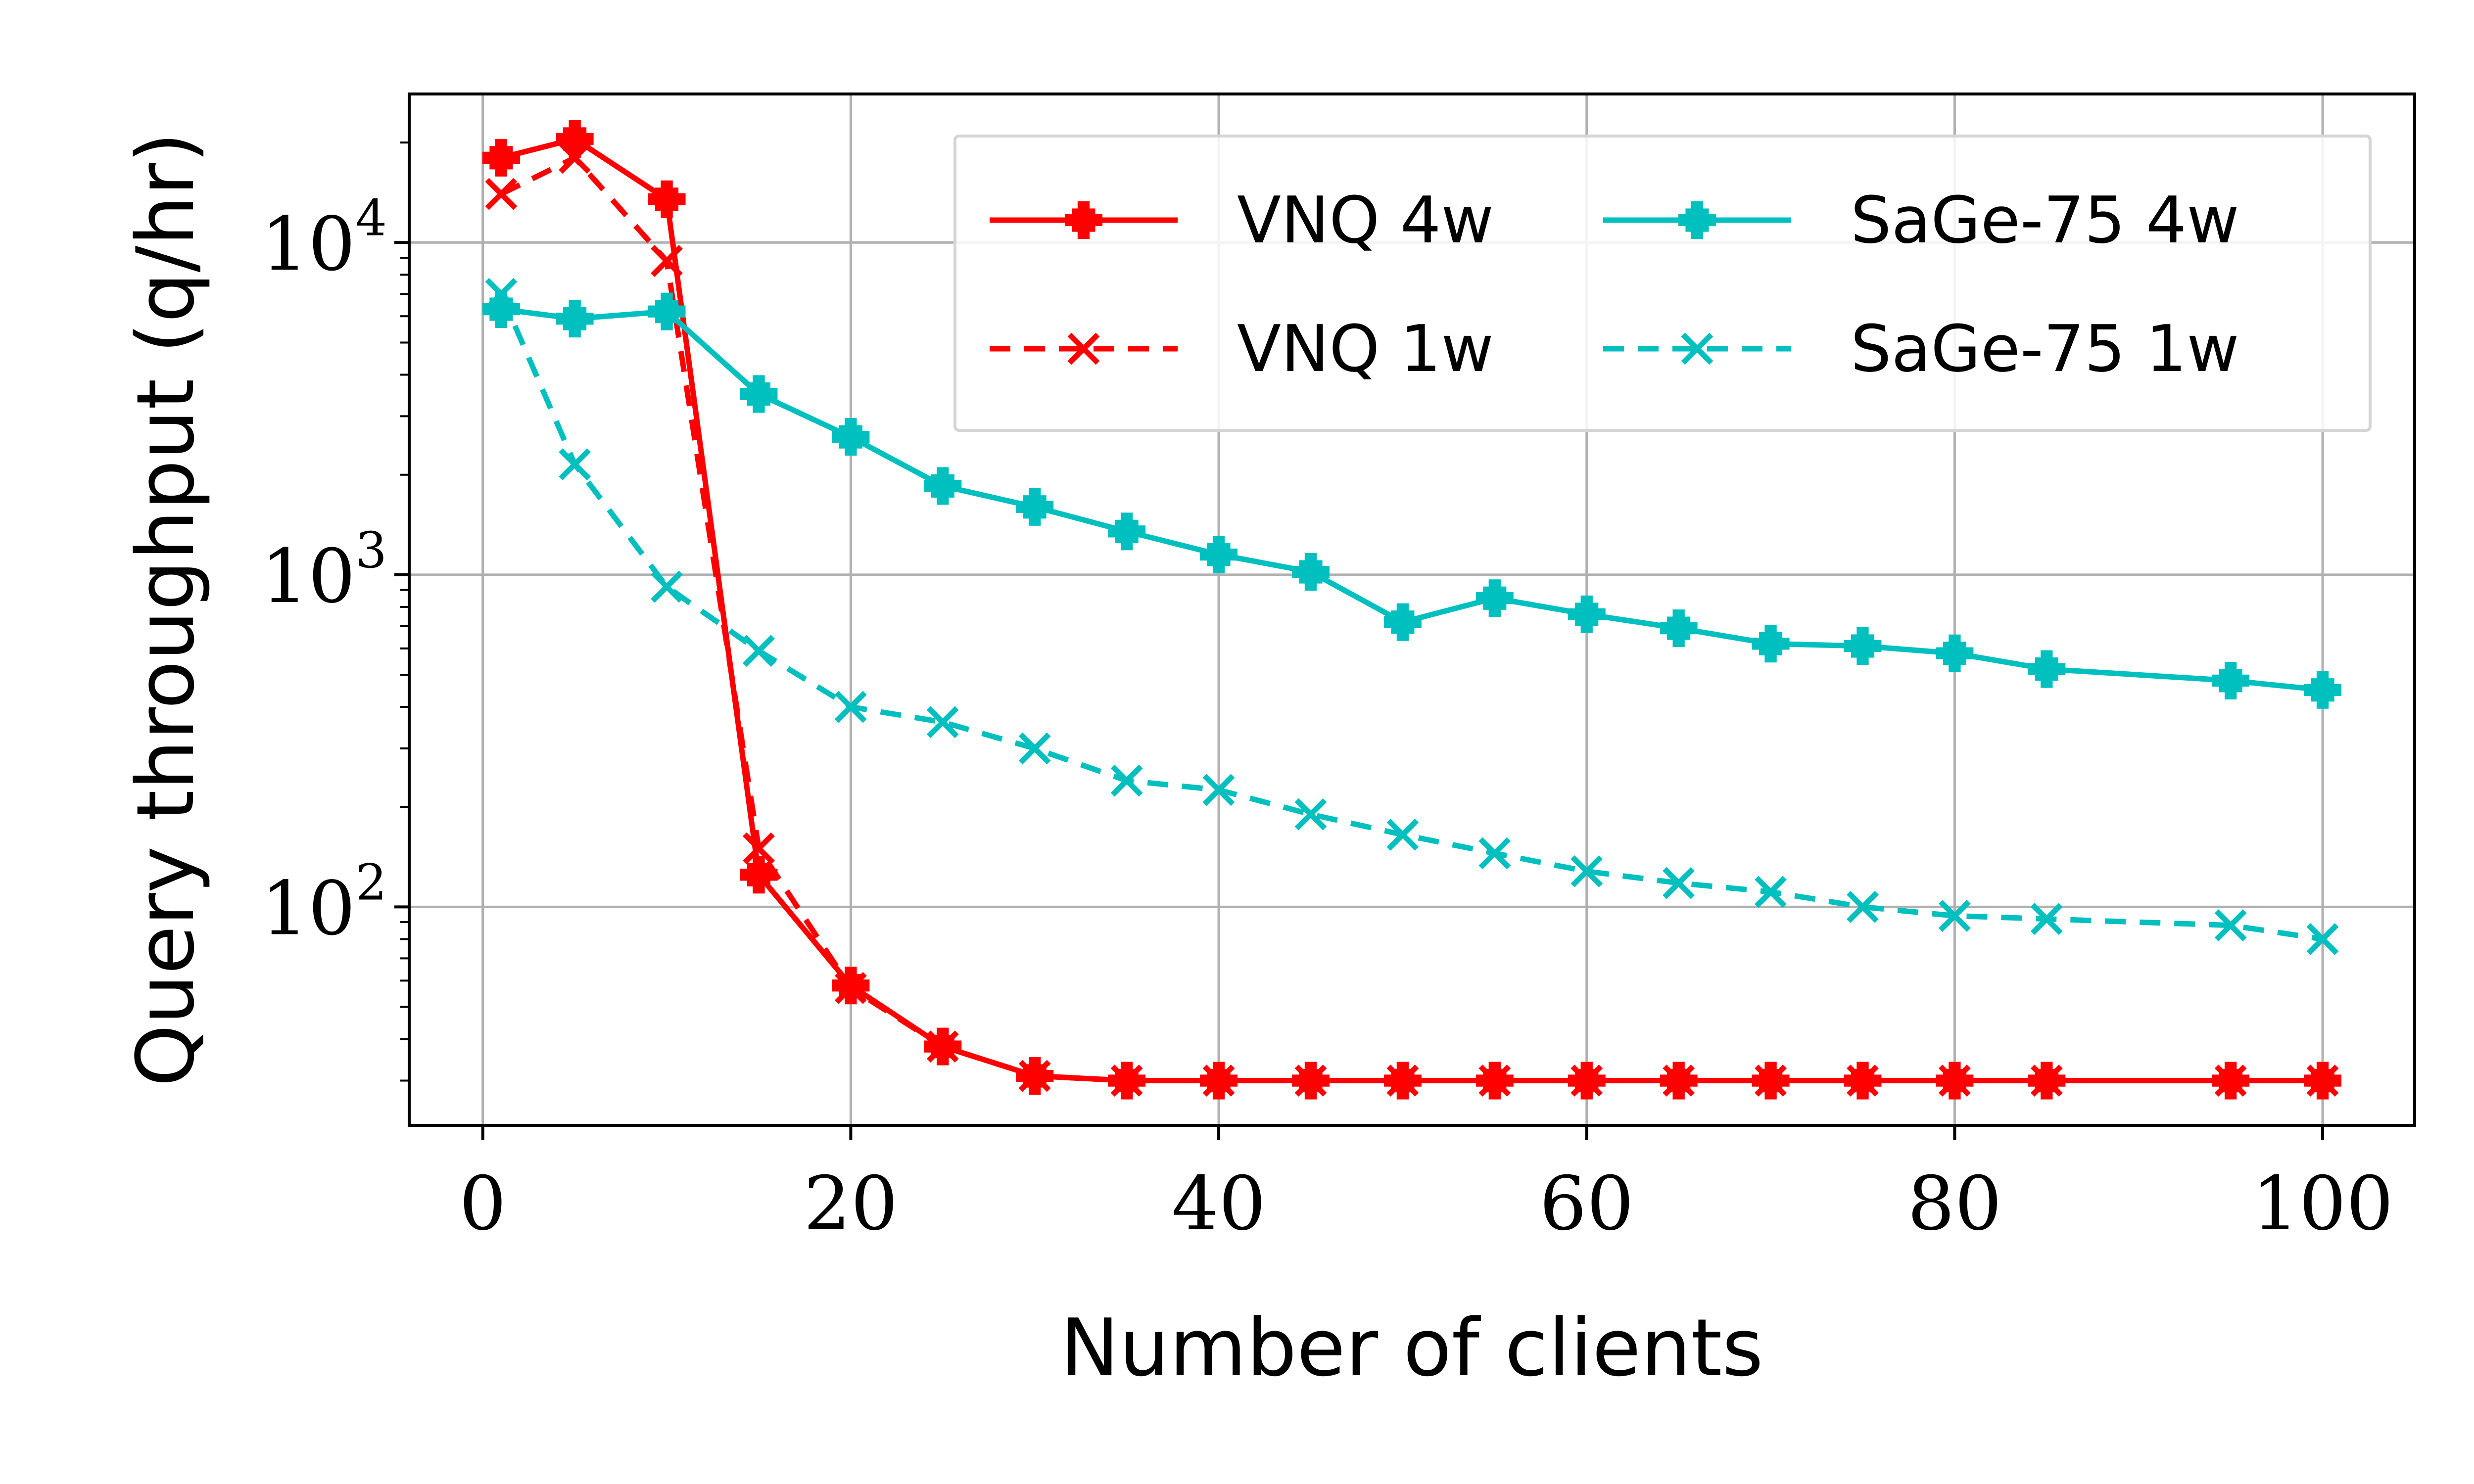 Image resolution: width=2474 pixels, height=1484 pixels. What do you see at coordinates (483, 1204) in the screenshot?
I see `x-tick-label: 0` at bounding box center [483, 1204].